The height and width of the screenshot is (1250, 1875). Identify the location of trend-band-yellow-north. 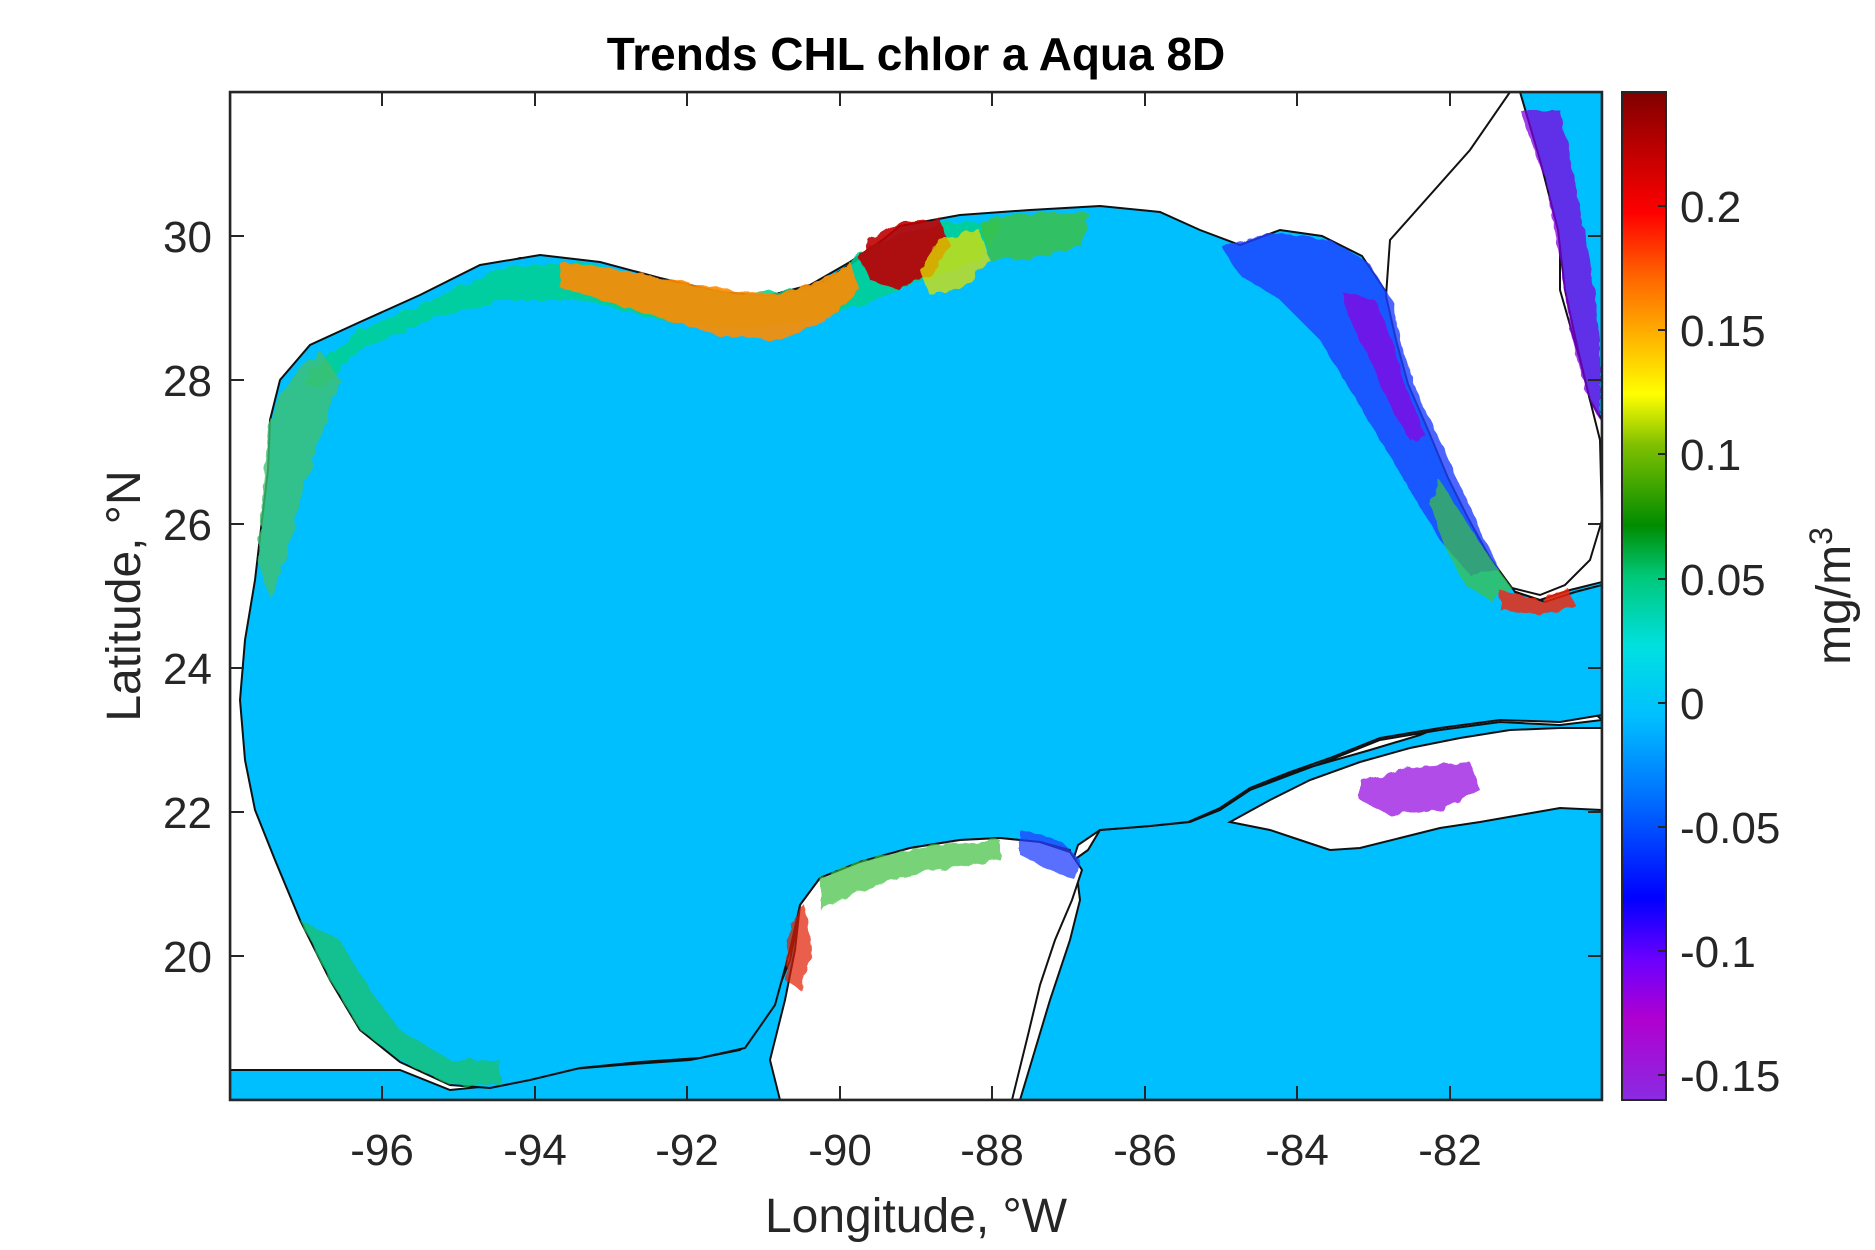
(955, 262).